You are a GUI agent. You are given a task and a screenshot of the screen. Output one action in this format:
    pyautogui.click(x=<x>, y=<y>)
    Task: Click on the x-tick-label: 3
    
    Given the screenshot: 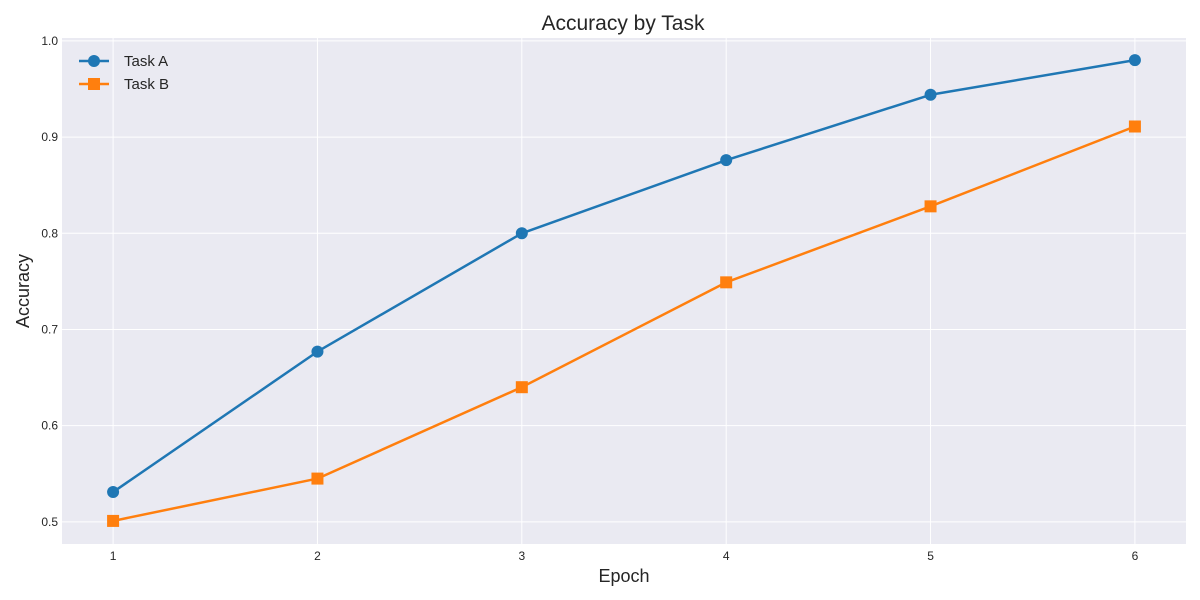 What is the action you would take?
    pyautogui.click(x=521, y=556)
    